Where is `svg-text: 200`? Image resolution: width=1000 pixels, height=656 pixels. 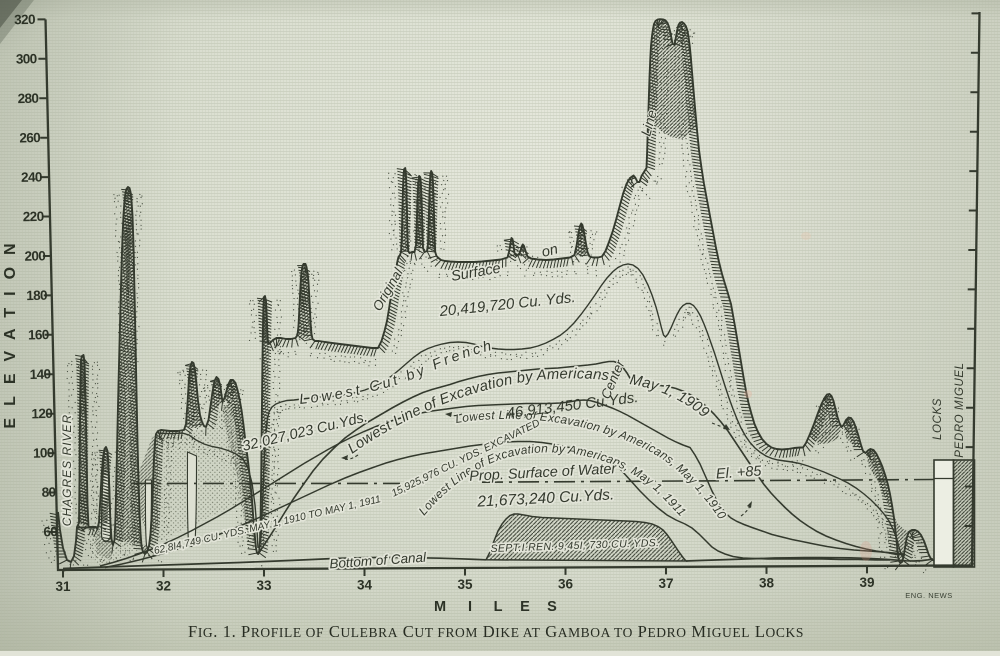 svg-text: 200 is located at coordinates (34, 255).